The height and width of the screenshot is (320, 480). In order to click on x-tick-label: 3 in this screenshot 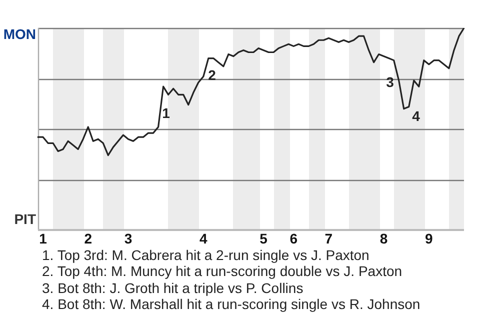, I will do `click(128, 238)`.